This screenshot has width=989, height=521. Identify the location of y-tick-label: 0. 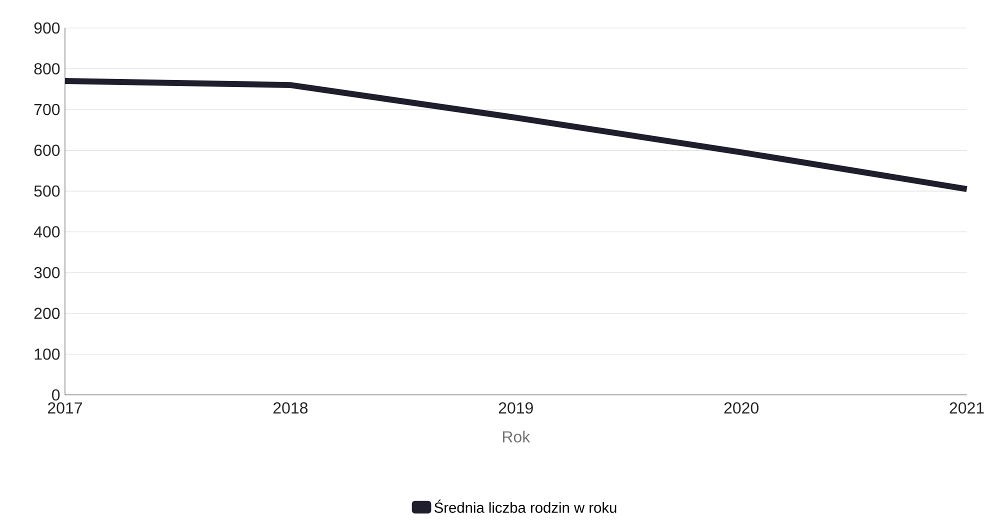
(56, 395).